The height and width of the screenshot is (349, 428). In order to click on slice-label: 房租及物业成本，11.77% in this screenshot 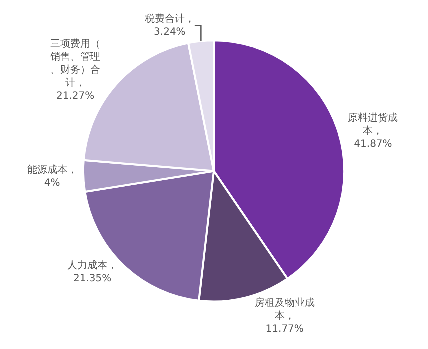, I will do `click(284, 315)`.